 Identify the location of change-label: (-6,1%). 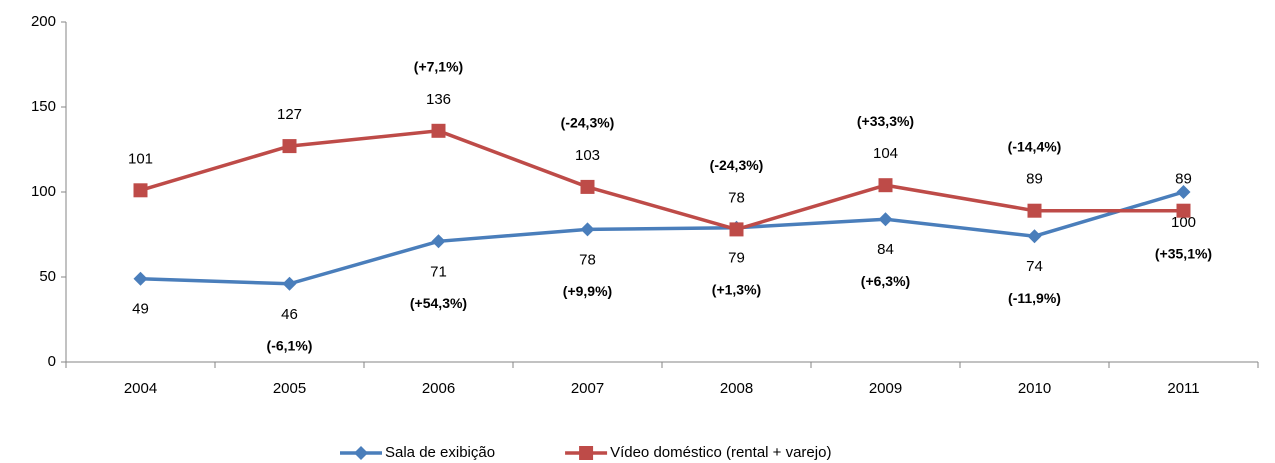
(290, 346).